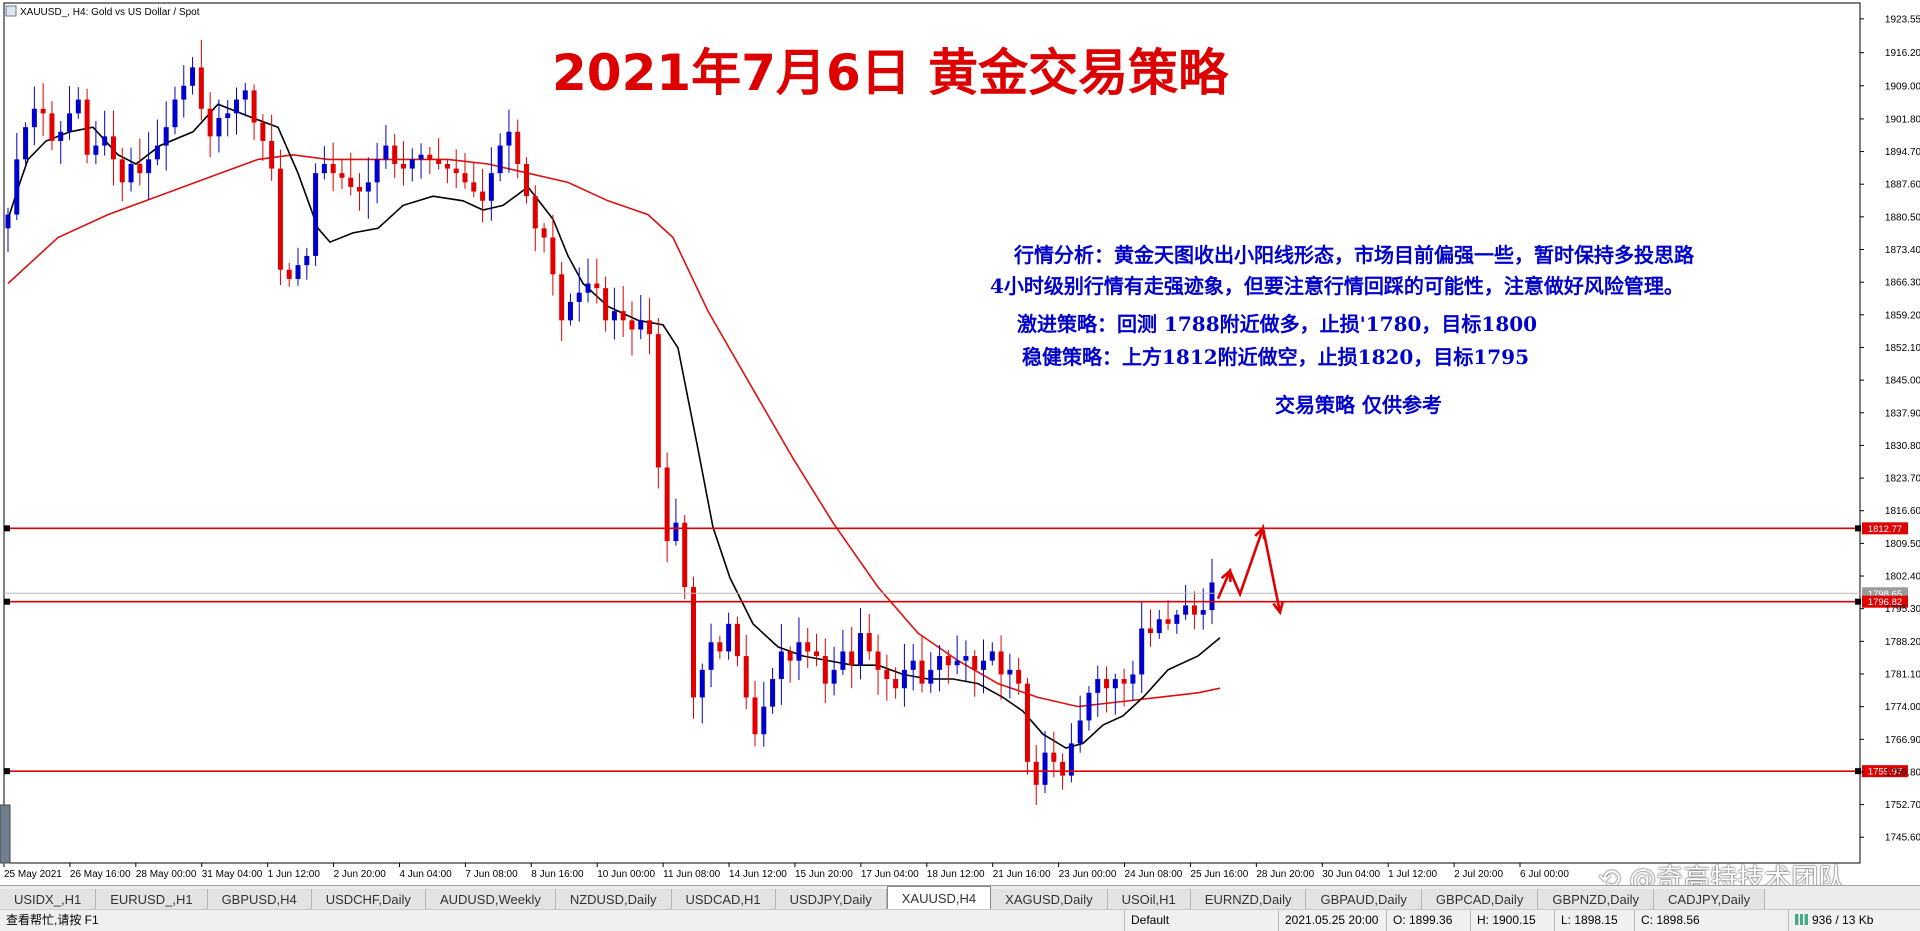 The width and height of the screenshot is (1920, 931). What do you see at coordinates (490, 899) in the screenshot?
I see `tab-audusd-weekly: AUDUSD,Weekly` at bounding box center [490, 899].